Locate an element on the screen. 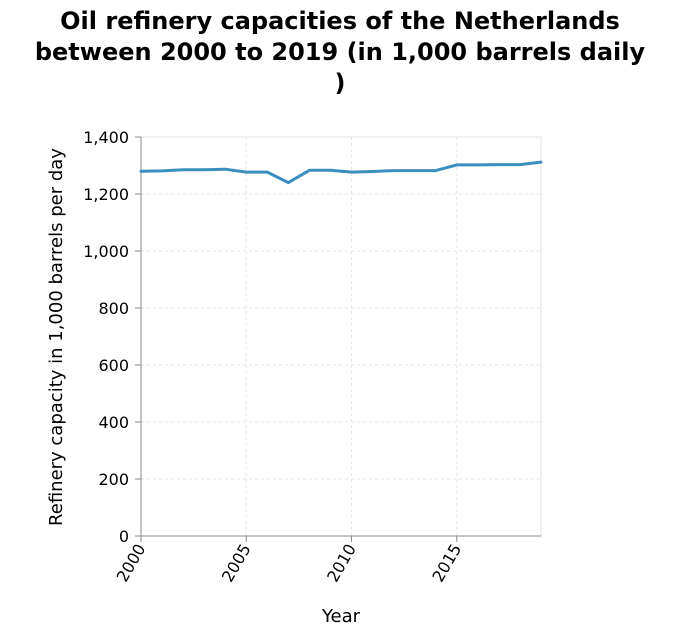 This screenshot has height=638, width=680. y-tick-label: 600 is located at coordinates (113, 365).